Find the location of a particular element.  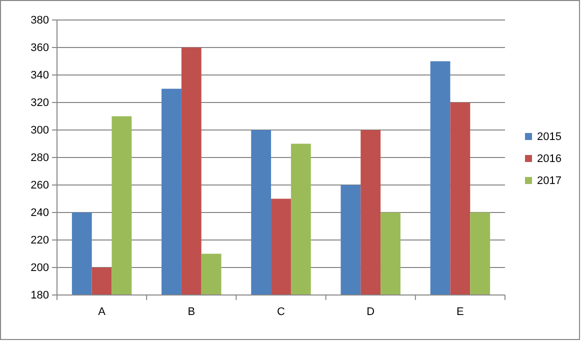

y-tick-label: 180 is located at coordinates (39, 296).